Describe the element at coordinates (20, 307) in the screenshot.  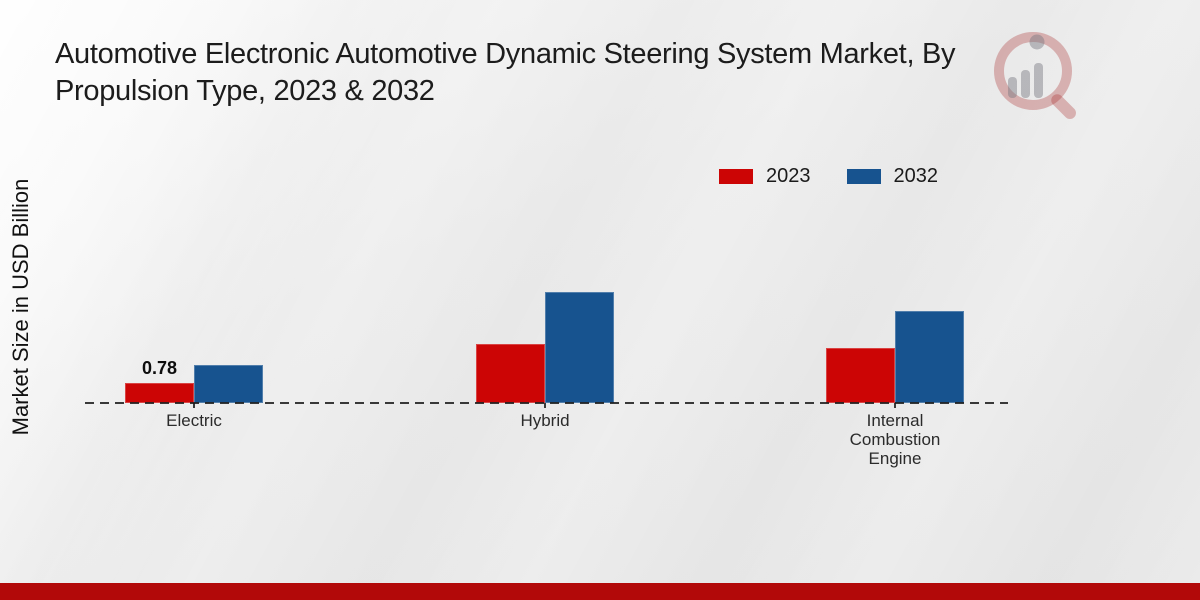
I see `y-axis-label: Market Size in USD Billion` at that location.